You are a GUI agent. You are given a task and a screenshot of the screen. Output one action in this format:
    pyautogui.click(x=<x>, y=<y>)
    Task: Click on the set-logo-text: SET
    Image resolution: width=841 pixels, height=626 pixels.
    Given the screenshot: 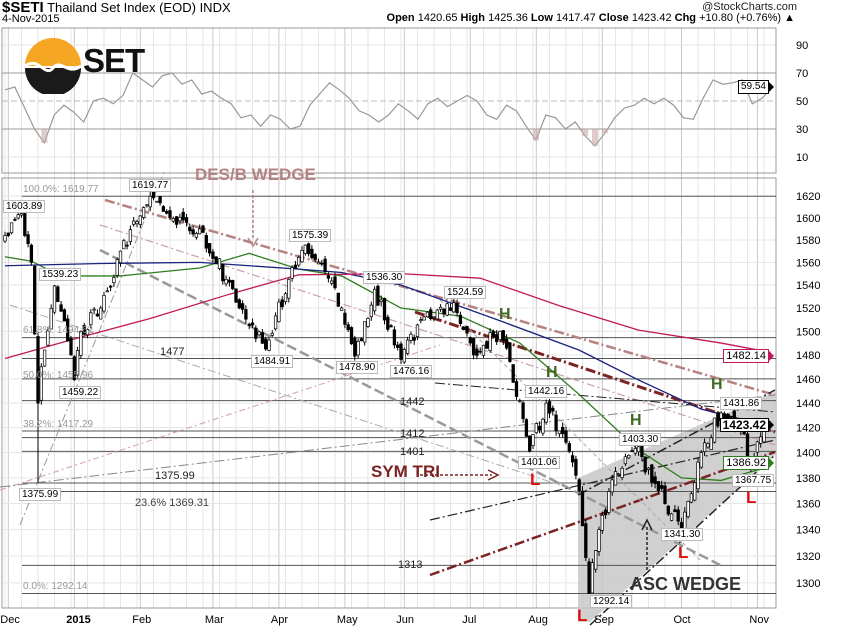 What is the action you would take?
    pyautogui.click(x=114, y=60)
    